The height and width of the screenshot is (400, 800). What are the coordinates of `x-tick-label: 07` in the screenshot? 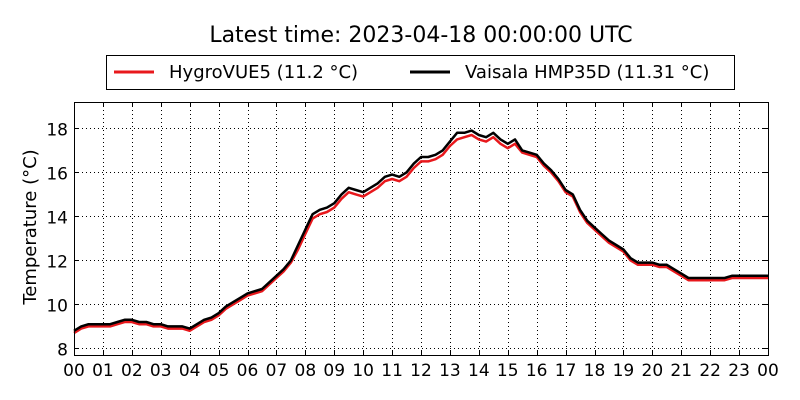 It's located at (277, 371).